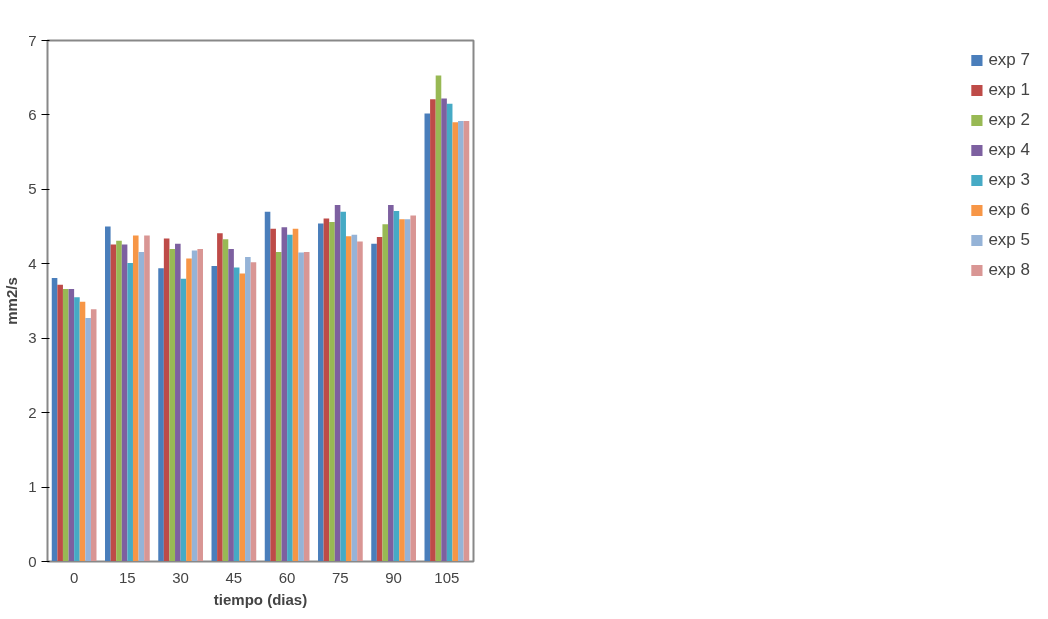 This screenshot has height=619, width=1048. What do you see at coordinates (393, 577) in the screenshot?
I see `x-tick-label: 90` at bounding box center [393, 577].